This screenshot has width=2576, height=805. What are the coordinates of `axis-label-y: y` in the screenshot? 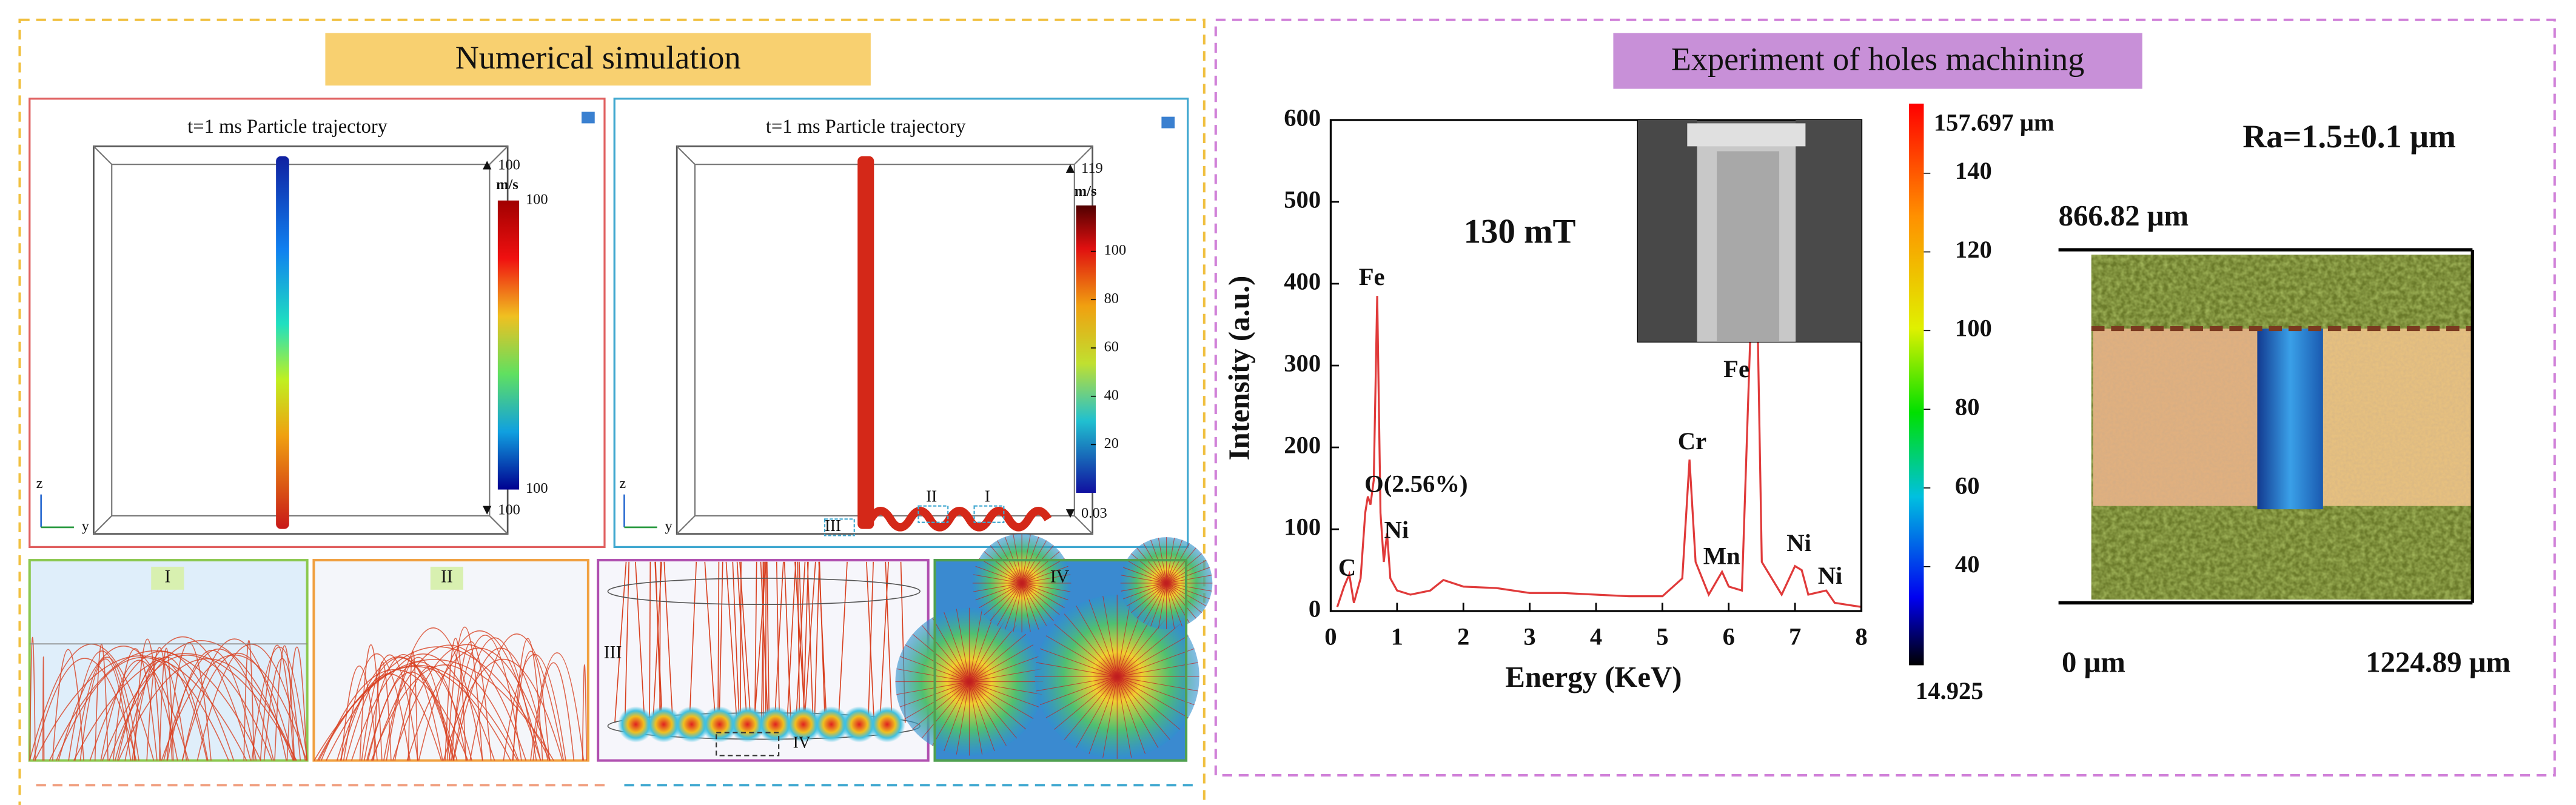 It's located at (86, 526).